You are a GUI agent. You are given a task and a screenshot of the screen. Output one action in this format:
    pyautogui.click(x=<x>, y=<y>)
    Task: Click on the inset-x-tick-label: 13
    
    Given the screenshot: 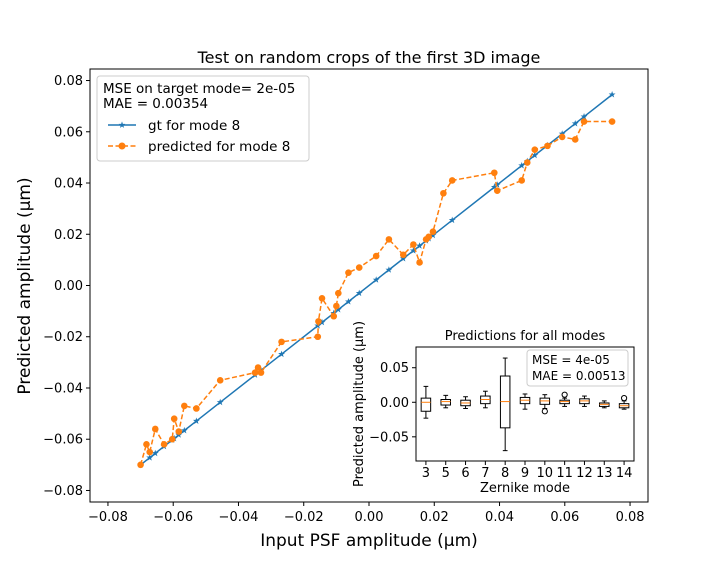 What is the action you would take?
    pyautogui.click(x=604, y=473)
    